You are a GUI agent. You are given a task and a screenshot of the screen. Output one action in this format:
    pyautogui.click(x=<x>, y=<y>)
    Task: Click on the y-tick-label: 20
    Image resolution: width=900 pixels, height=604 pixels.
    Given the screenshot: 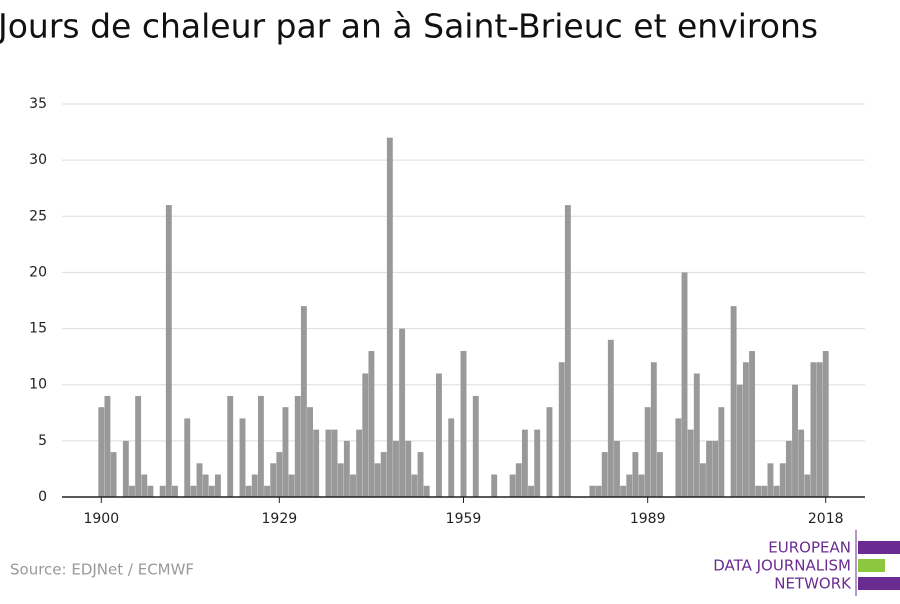 What is the action you would take?
    pyautogui.click(x=38, y=272)
    